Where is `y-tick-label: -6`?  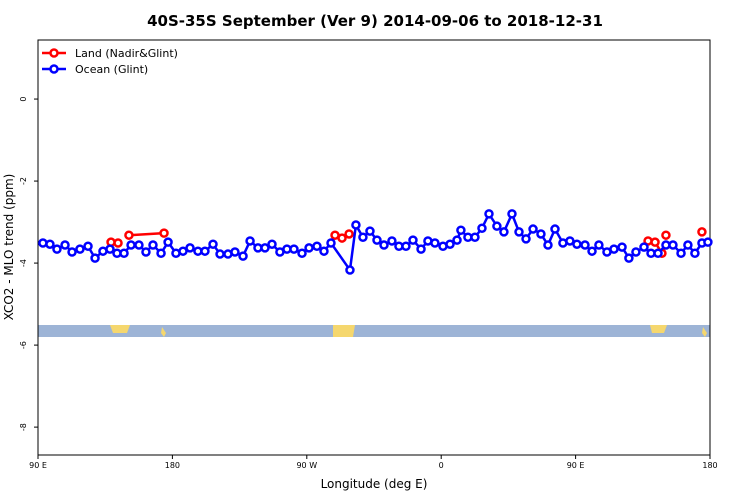 y-tick-label: -6 is located at coordinates (23, 345).